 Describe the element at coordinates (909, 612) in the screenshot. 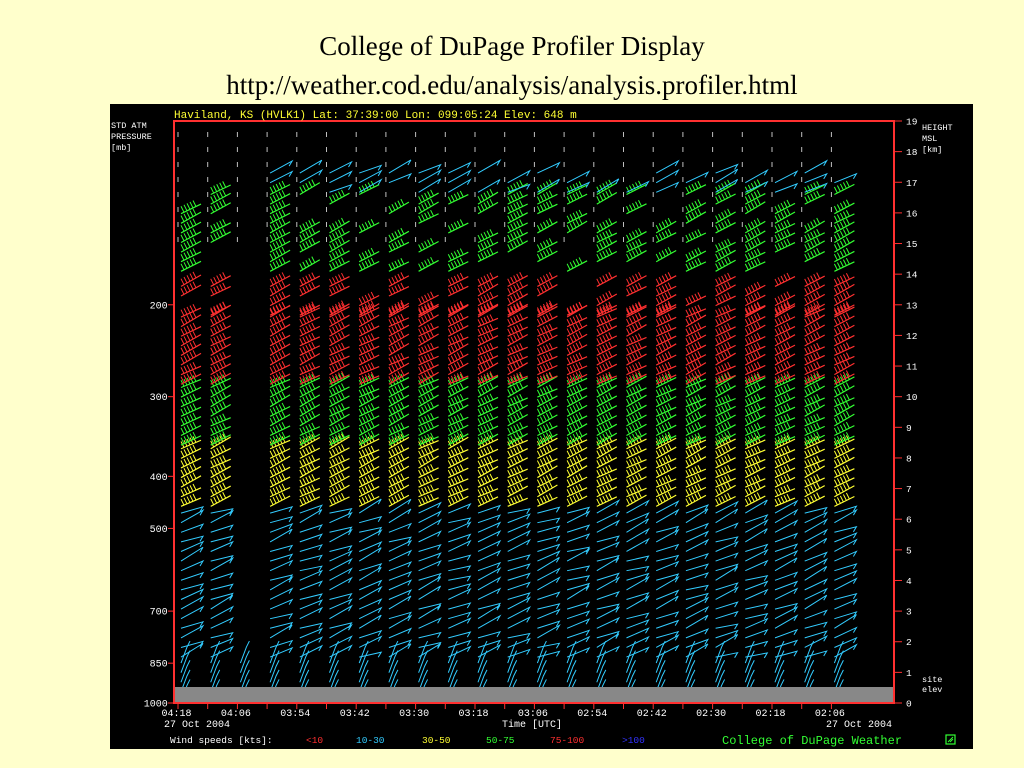

I see `height-tick-label: 3` at that location.